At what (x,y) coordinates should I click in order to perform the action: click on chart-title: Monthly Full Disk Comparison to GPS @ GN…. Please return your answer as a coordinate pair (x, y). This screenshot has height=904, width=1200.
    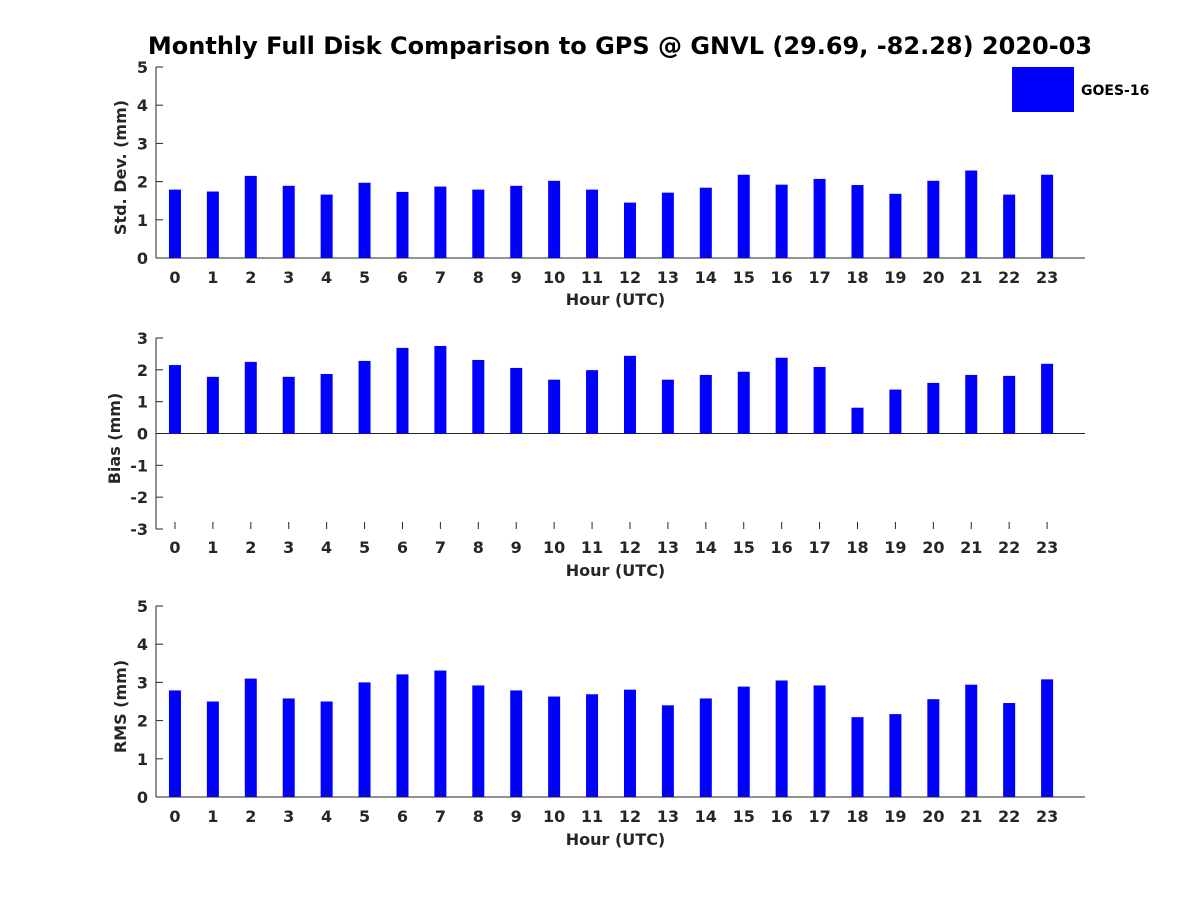
    Looking at the image, I should click on (620, 46).